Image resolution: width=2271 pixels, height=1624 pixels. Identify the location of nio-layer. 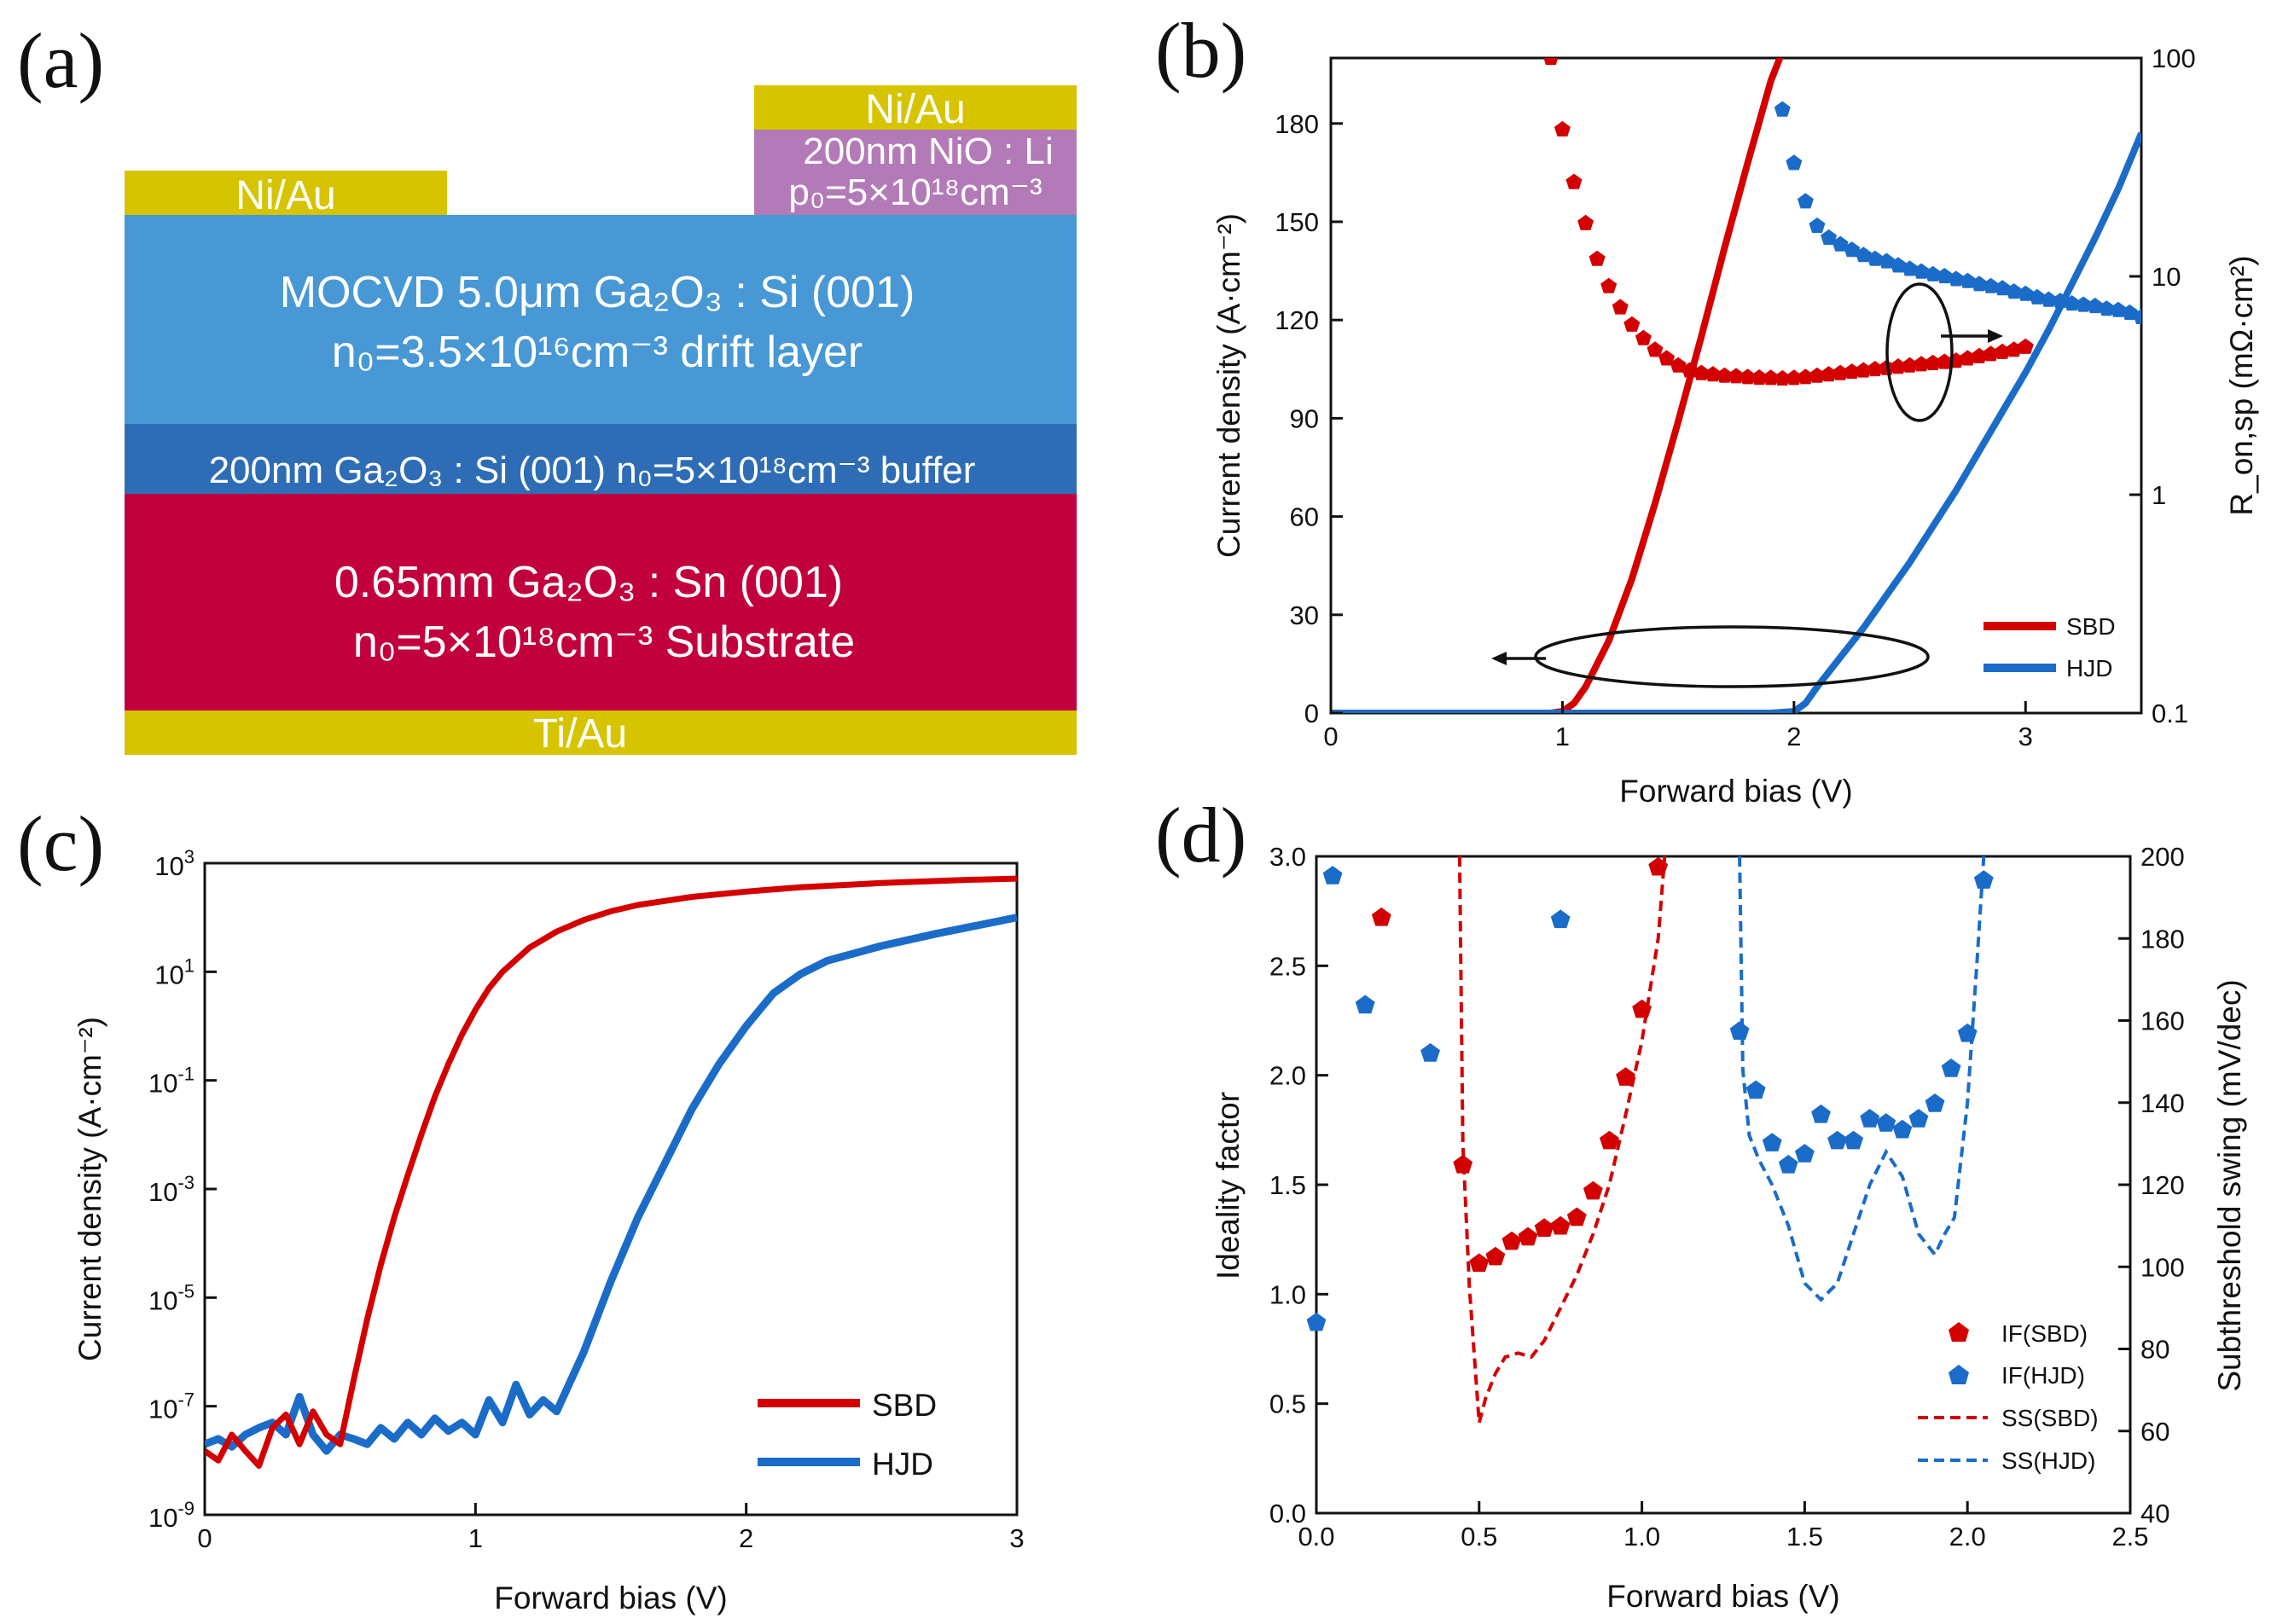
(915, 172).